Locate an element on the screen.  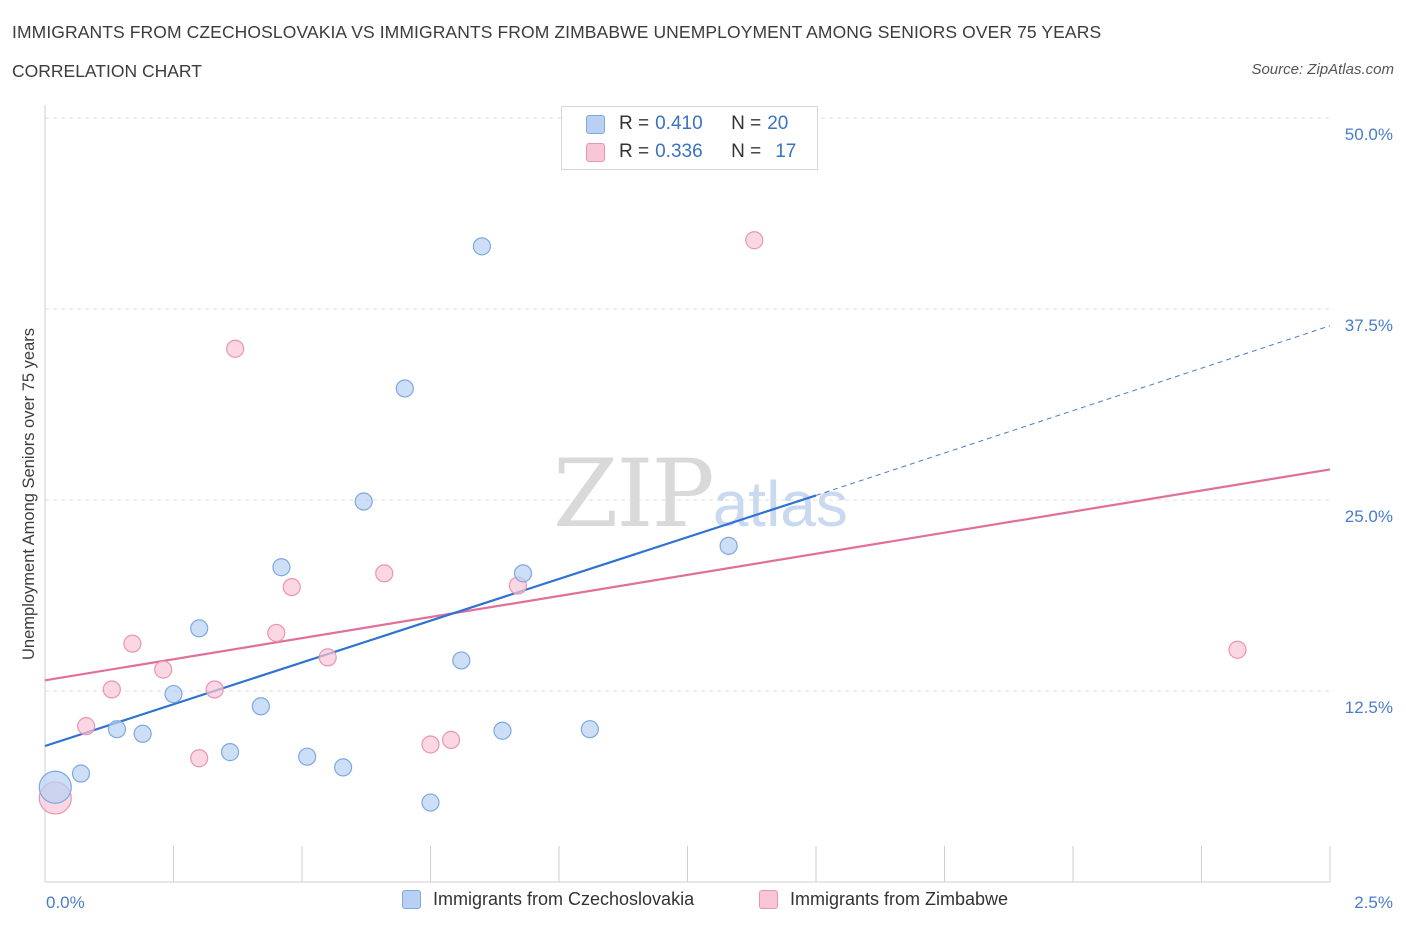
bottom-legend-swatch-czechoslovakia is located at coordinates (411, 899).